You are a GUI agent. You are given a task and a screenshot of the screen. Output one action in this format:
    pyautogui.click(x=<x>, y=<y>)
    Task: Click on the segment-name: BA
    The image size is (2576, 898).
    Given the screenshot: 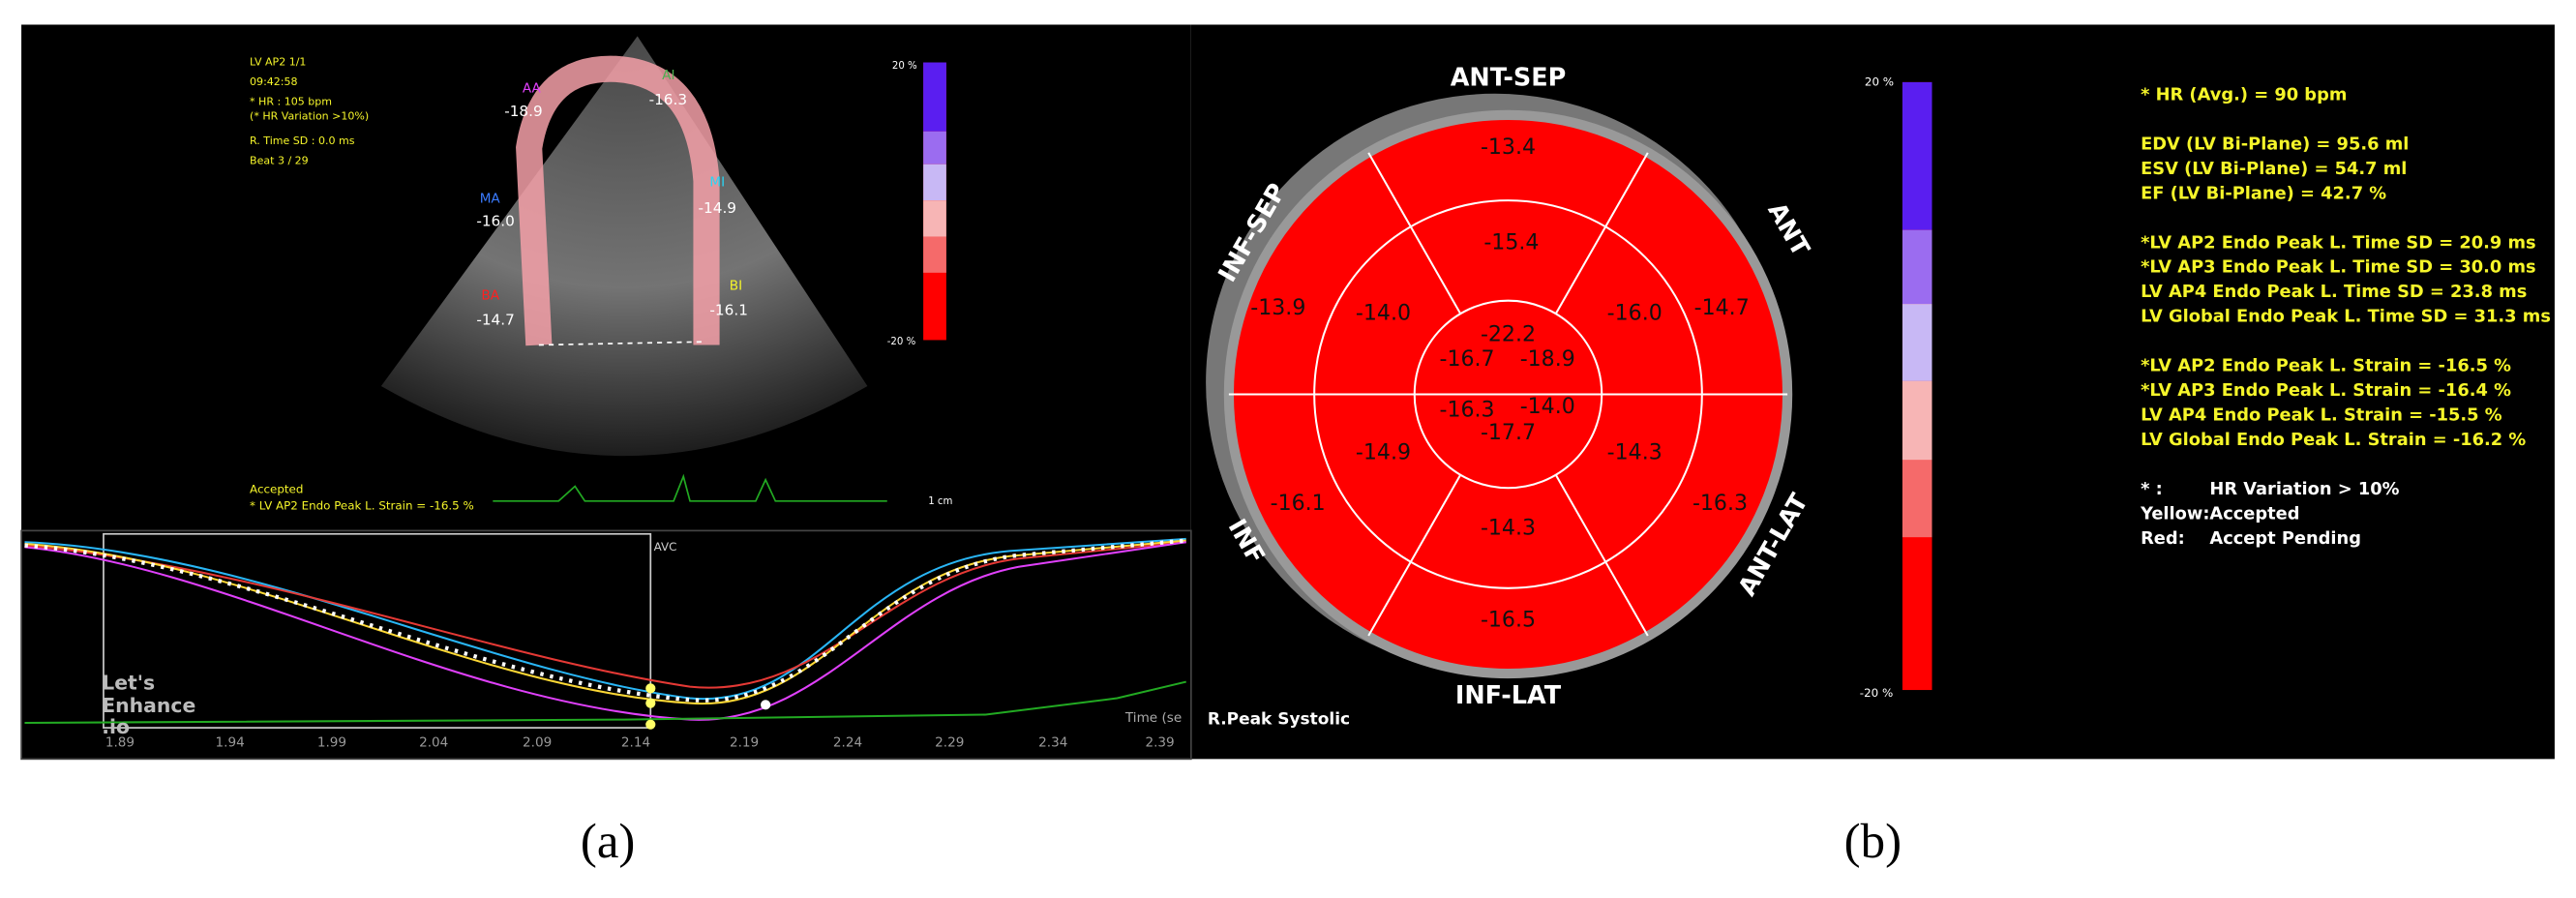 What is the action you would take?
    pyautogui.click(x=490, y=296)
    